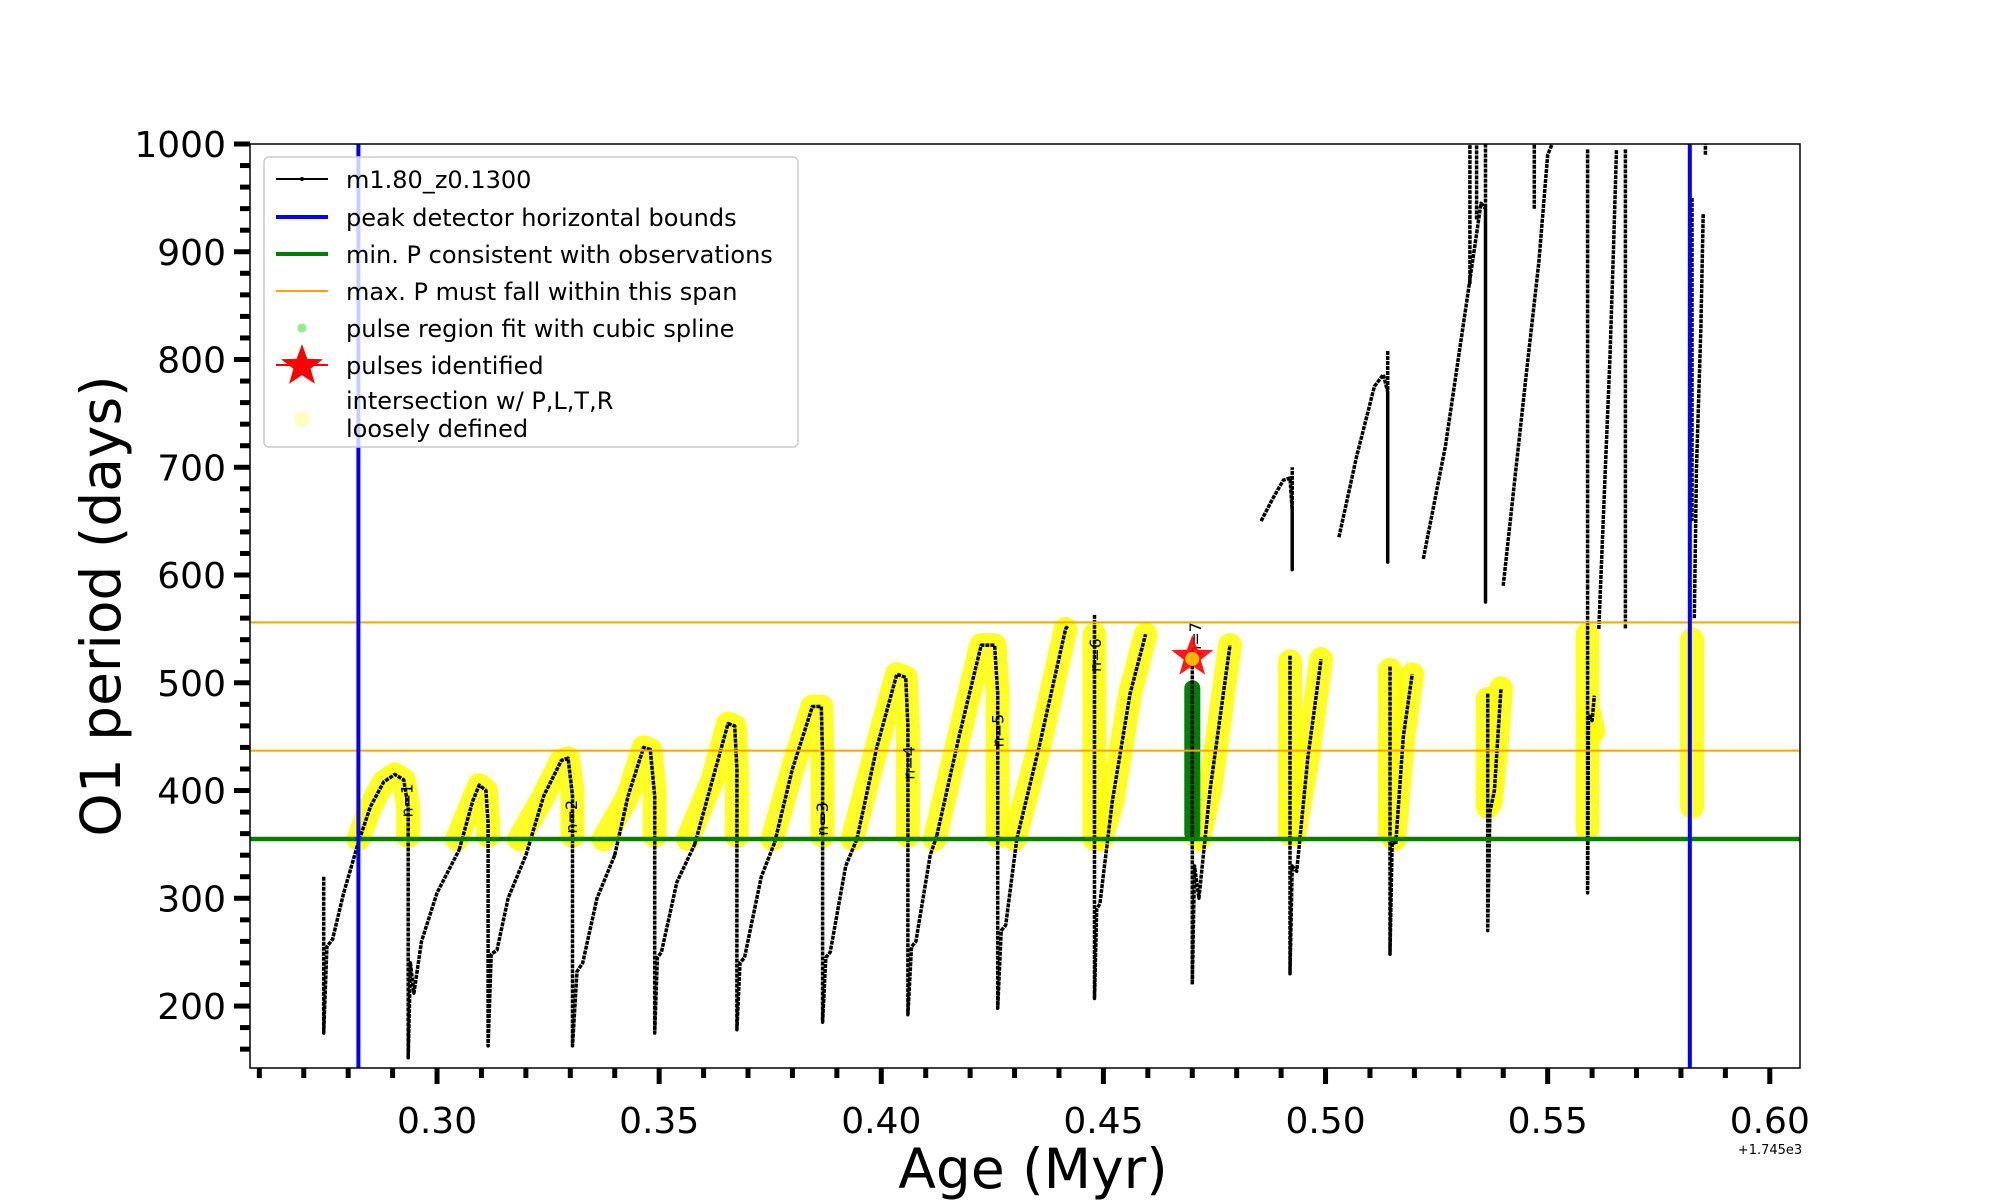 The width and height of the screenshot is (2000, 1200). Describe the element at coordinates (191, 899) in the screenshot. I see `y-tick-label: 300` at that location.